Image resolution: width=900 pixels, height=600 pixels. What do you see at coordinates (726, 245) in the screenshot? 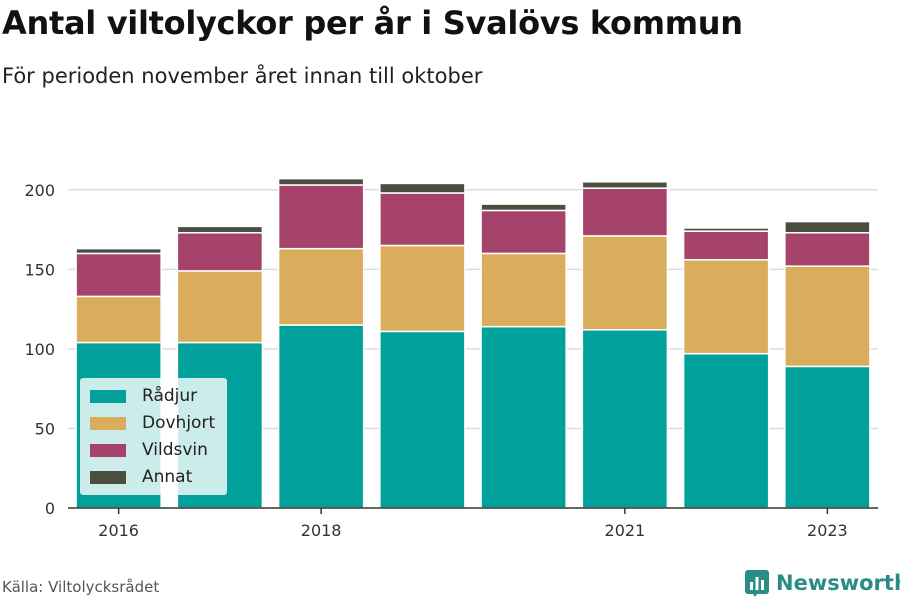
I see `bar-2022-vildsvin` at bounding box center [726, 245].